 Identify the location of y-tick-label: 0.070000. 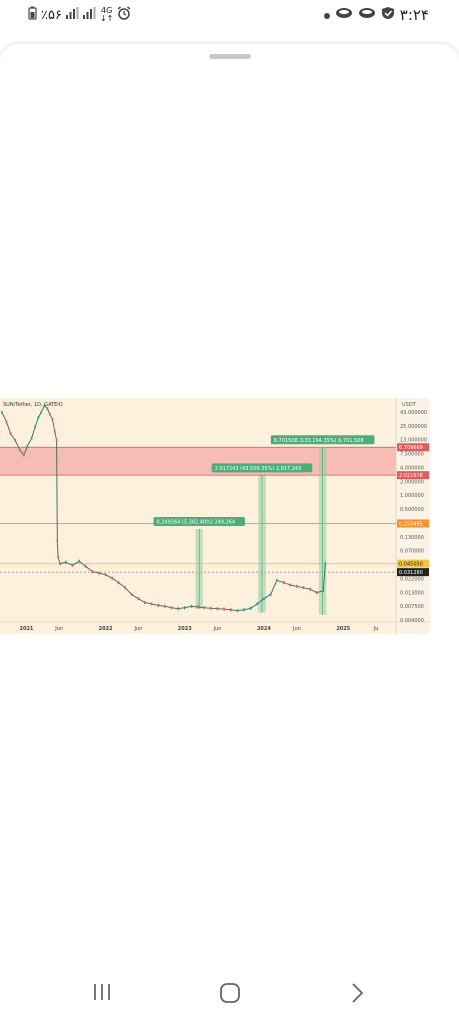
(412, 552).